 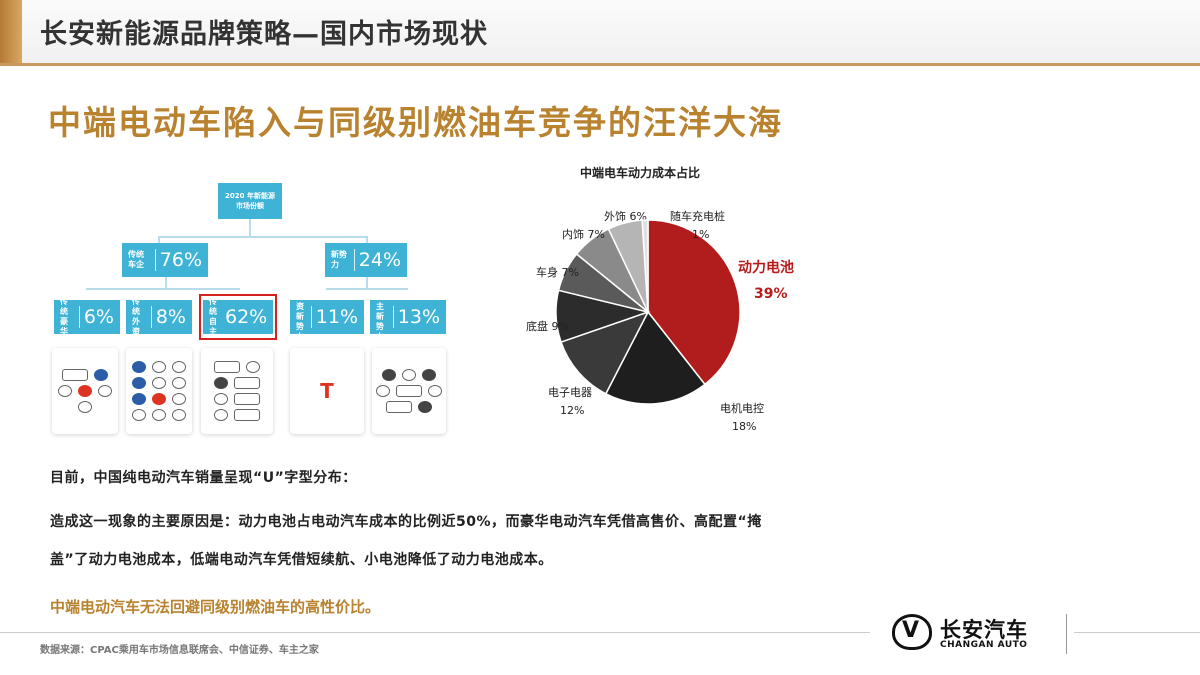 What do you see at coordinates (247, 399) in the screenshot?
I see `baojun-logo-icon` at bounding box center [247, 399].